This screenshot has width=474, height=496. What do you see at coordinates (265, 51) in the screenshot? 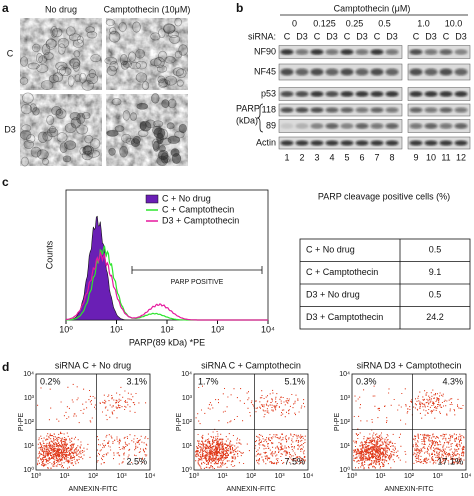
I see `blot-label: NF90` at bounding box center [265, 51].